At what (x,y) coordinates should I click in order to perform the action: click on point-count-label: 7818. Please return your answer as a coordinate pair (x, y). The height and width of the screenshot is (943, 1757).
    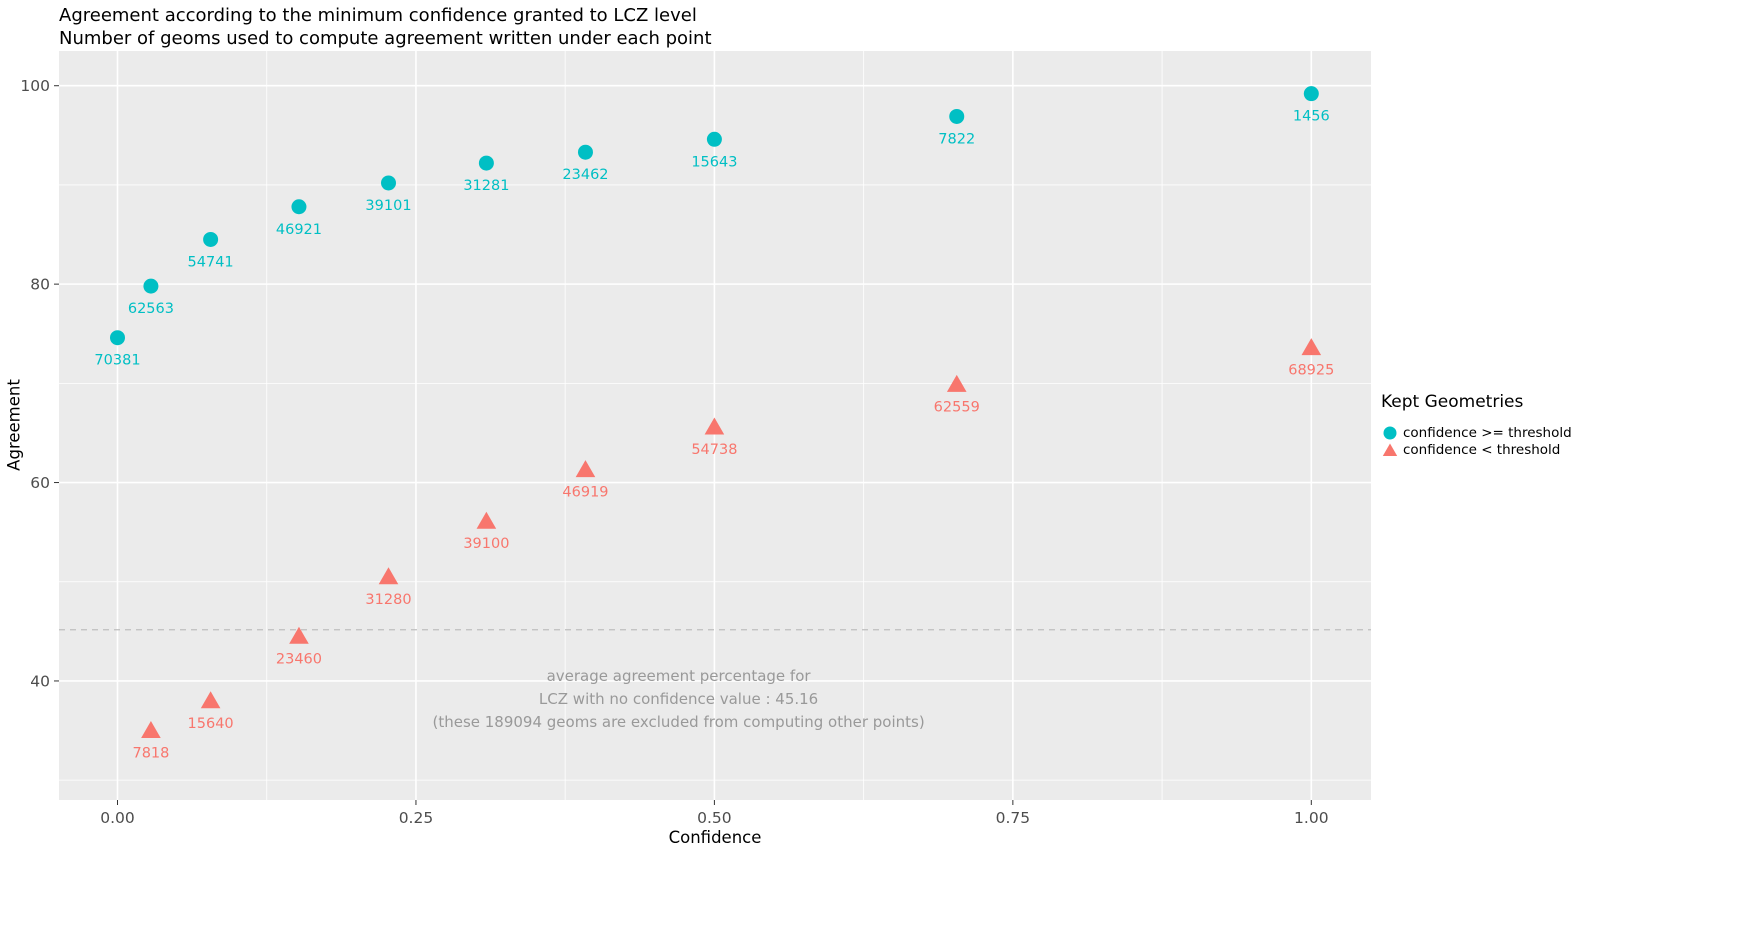
    Looking at the image, I should click on (150, 754).